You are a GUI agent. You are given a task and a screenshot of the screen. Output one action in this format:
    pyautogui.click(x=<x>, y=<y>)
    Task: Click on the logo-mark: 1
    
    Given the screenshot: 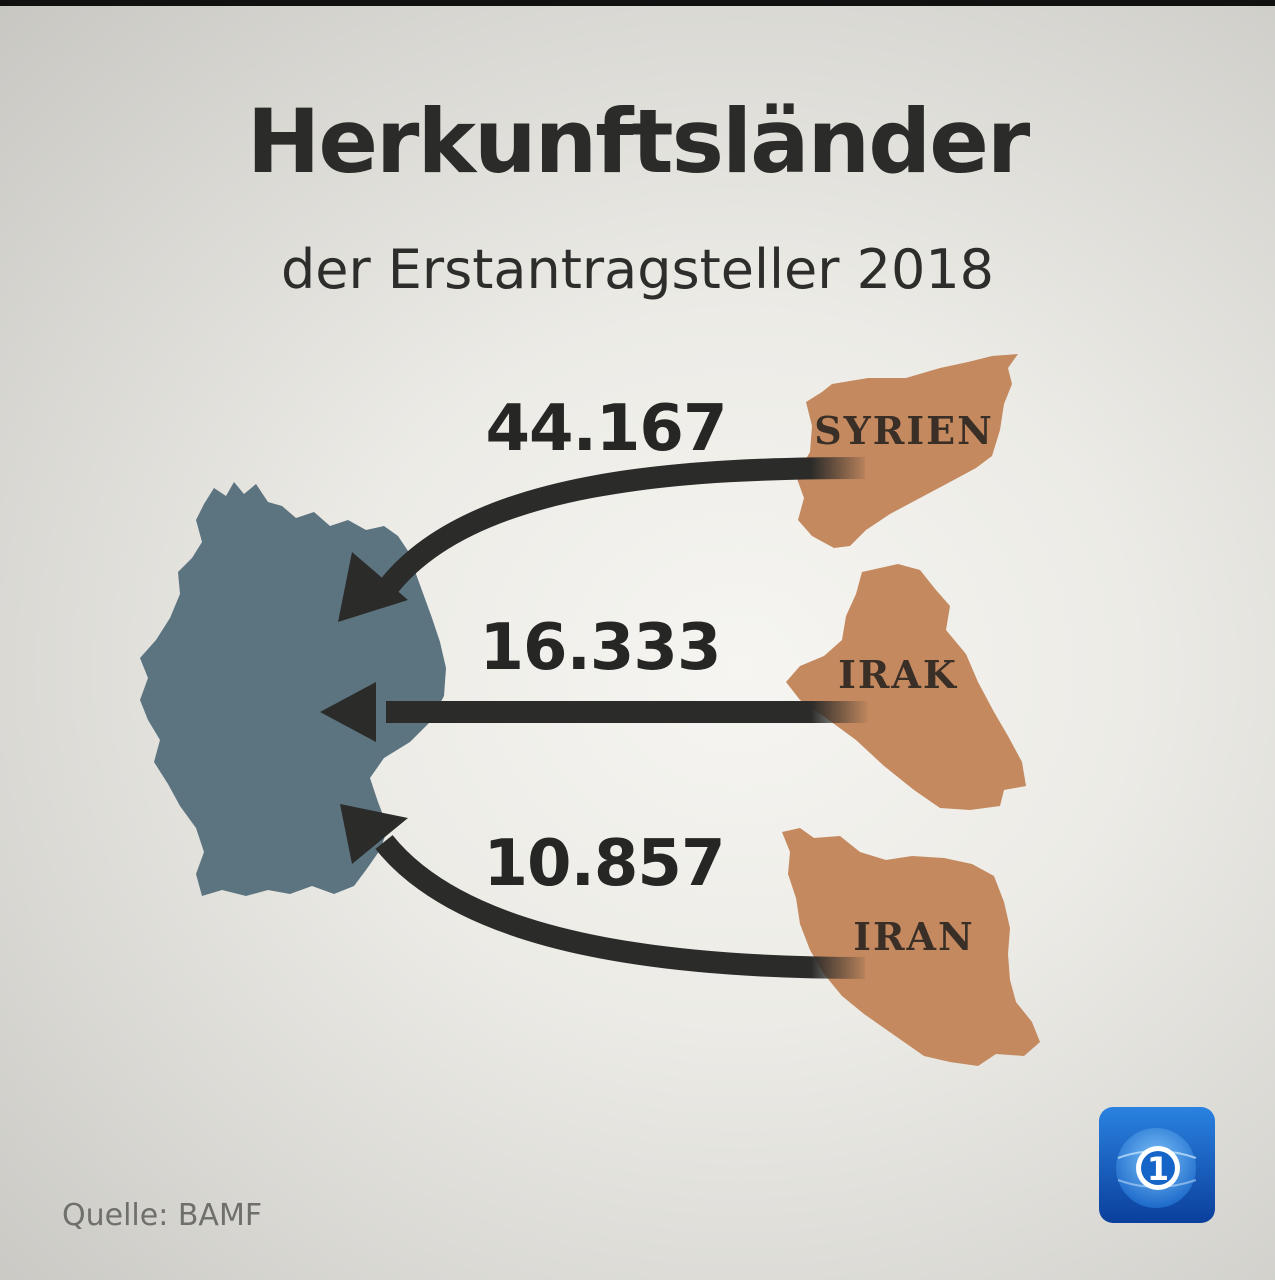 What is the action you would take?
    pyautogui.click(x=1158, y=1169)
    